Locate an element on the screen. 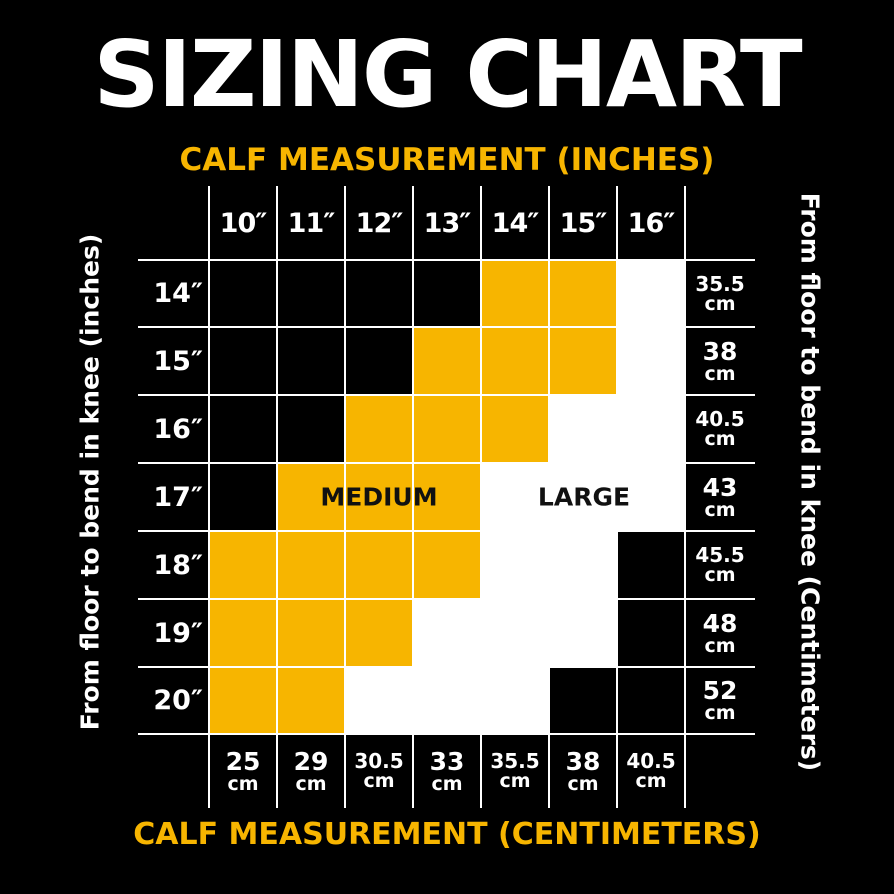 The width and height of the screenshot is (894, 894). column-label-inches: 11″ is located at coordinates (311, 223).